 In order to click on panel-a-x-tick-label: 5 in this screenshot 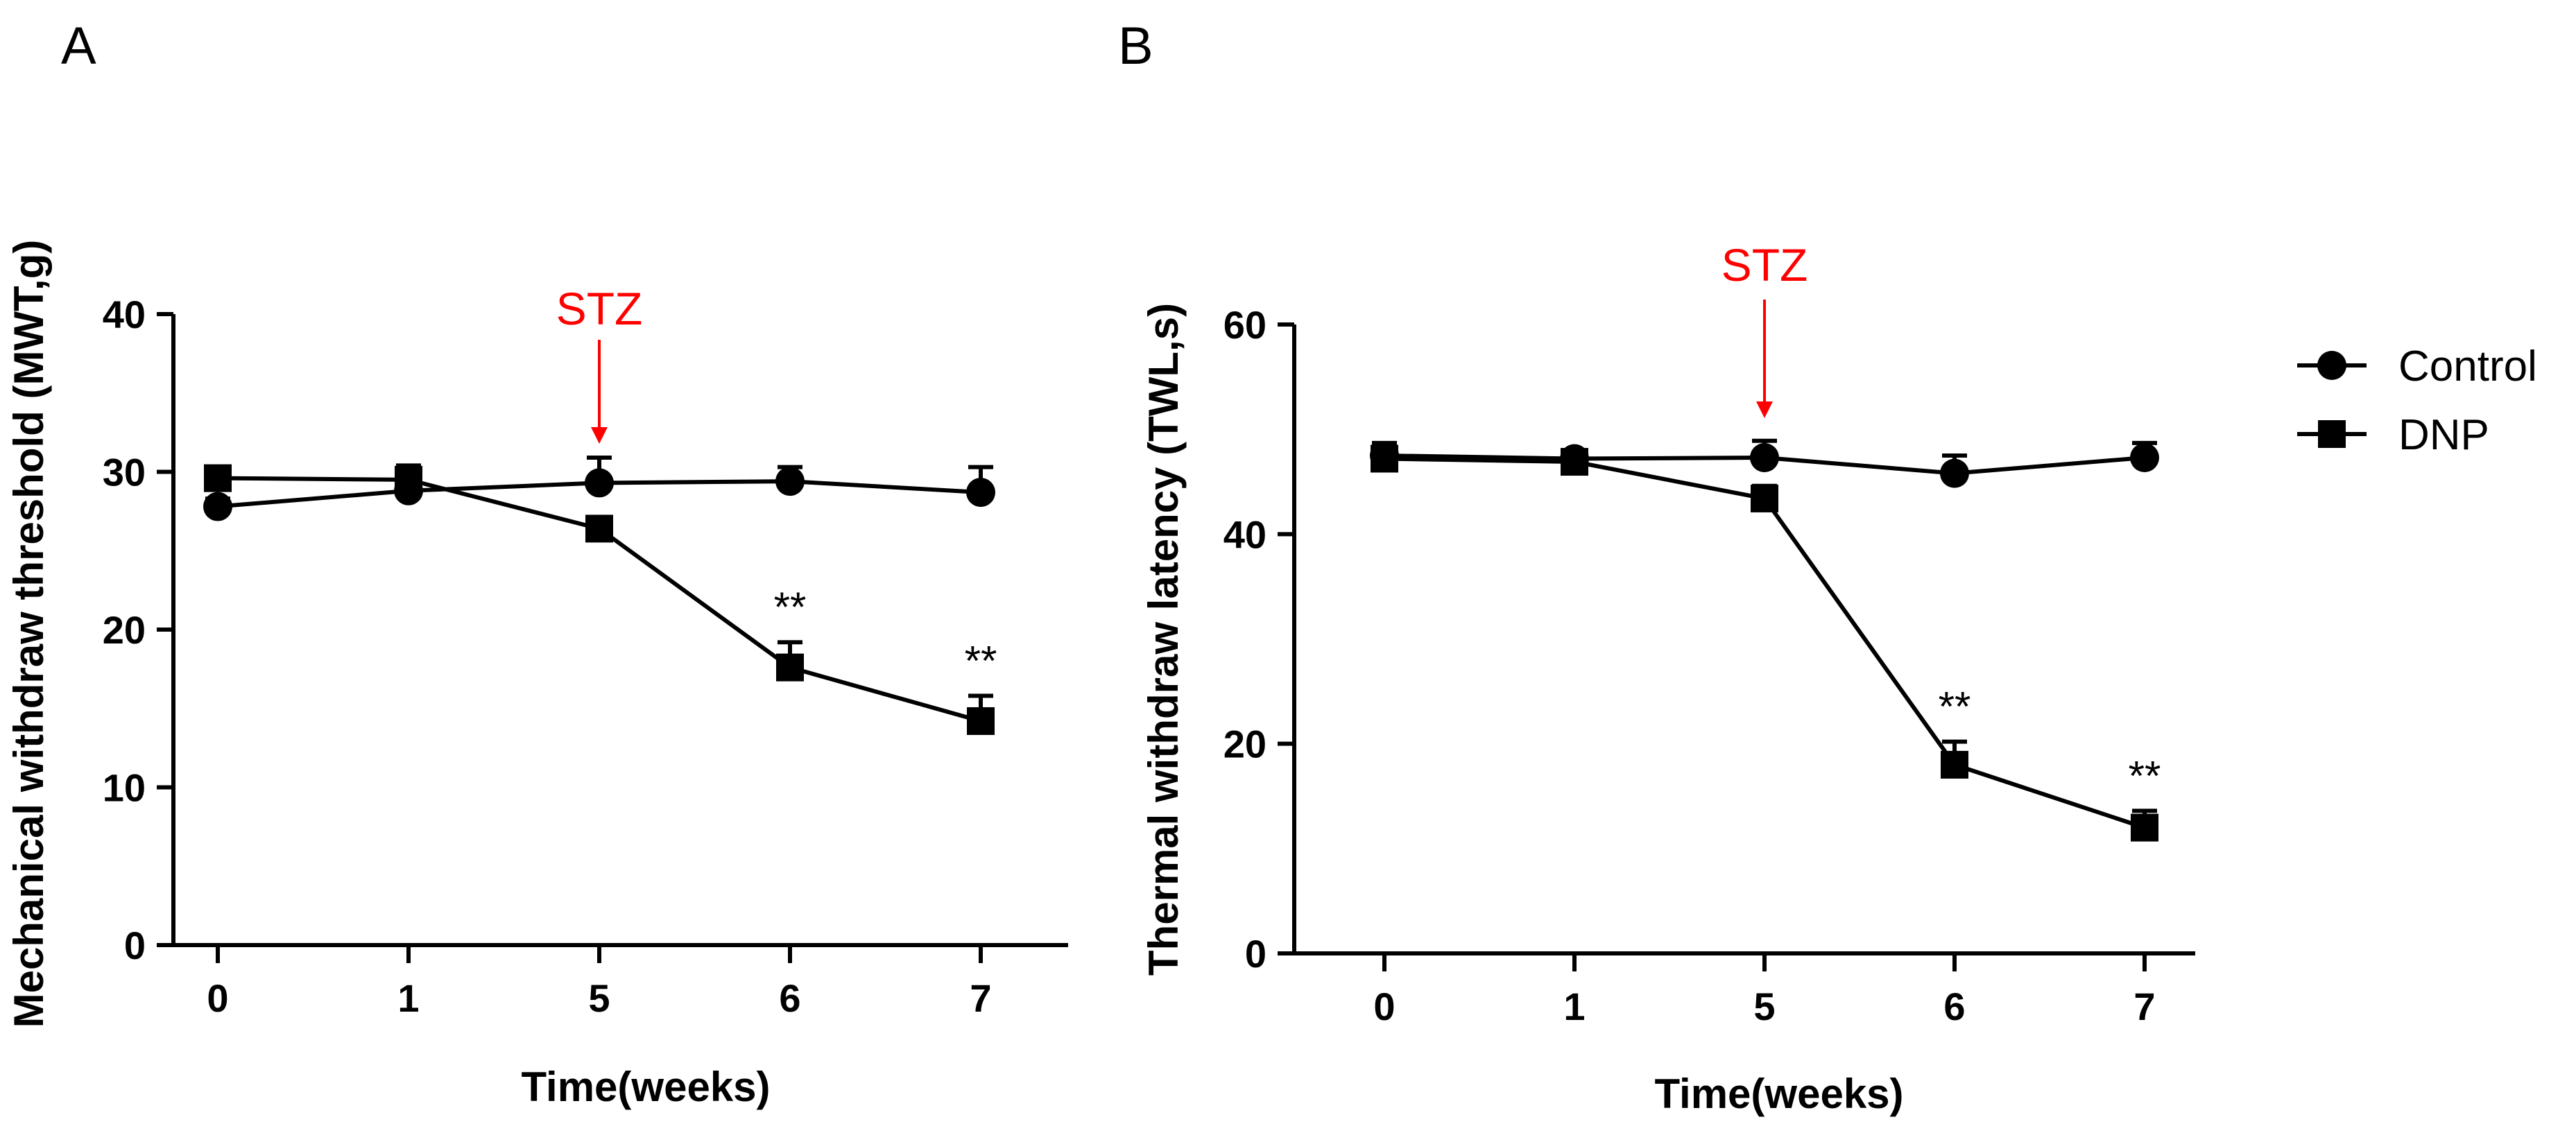, I will do `click(599, 998)`.